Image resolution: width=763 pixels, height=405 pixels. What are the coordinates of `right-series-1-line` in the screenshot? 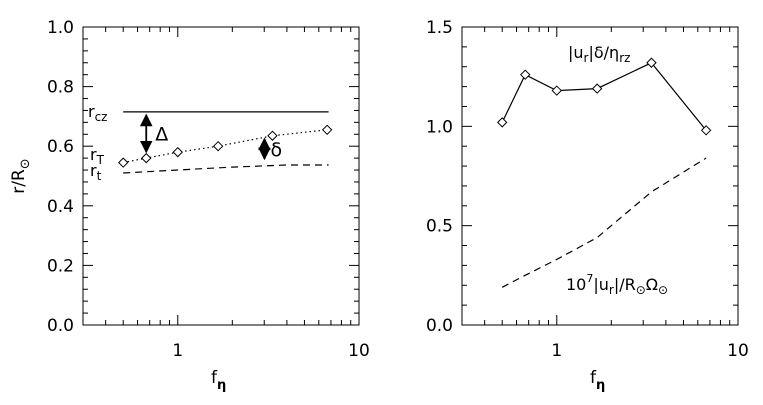 It's located at (604, 222).